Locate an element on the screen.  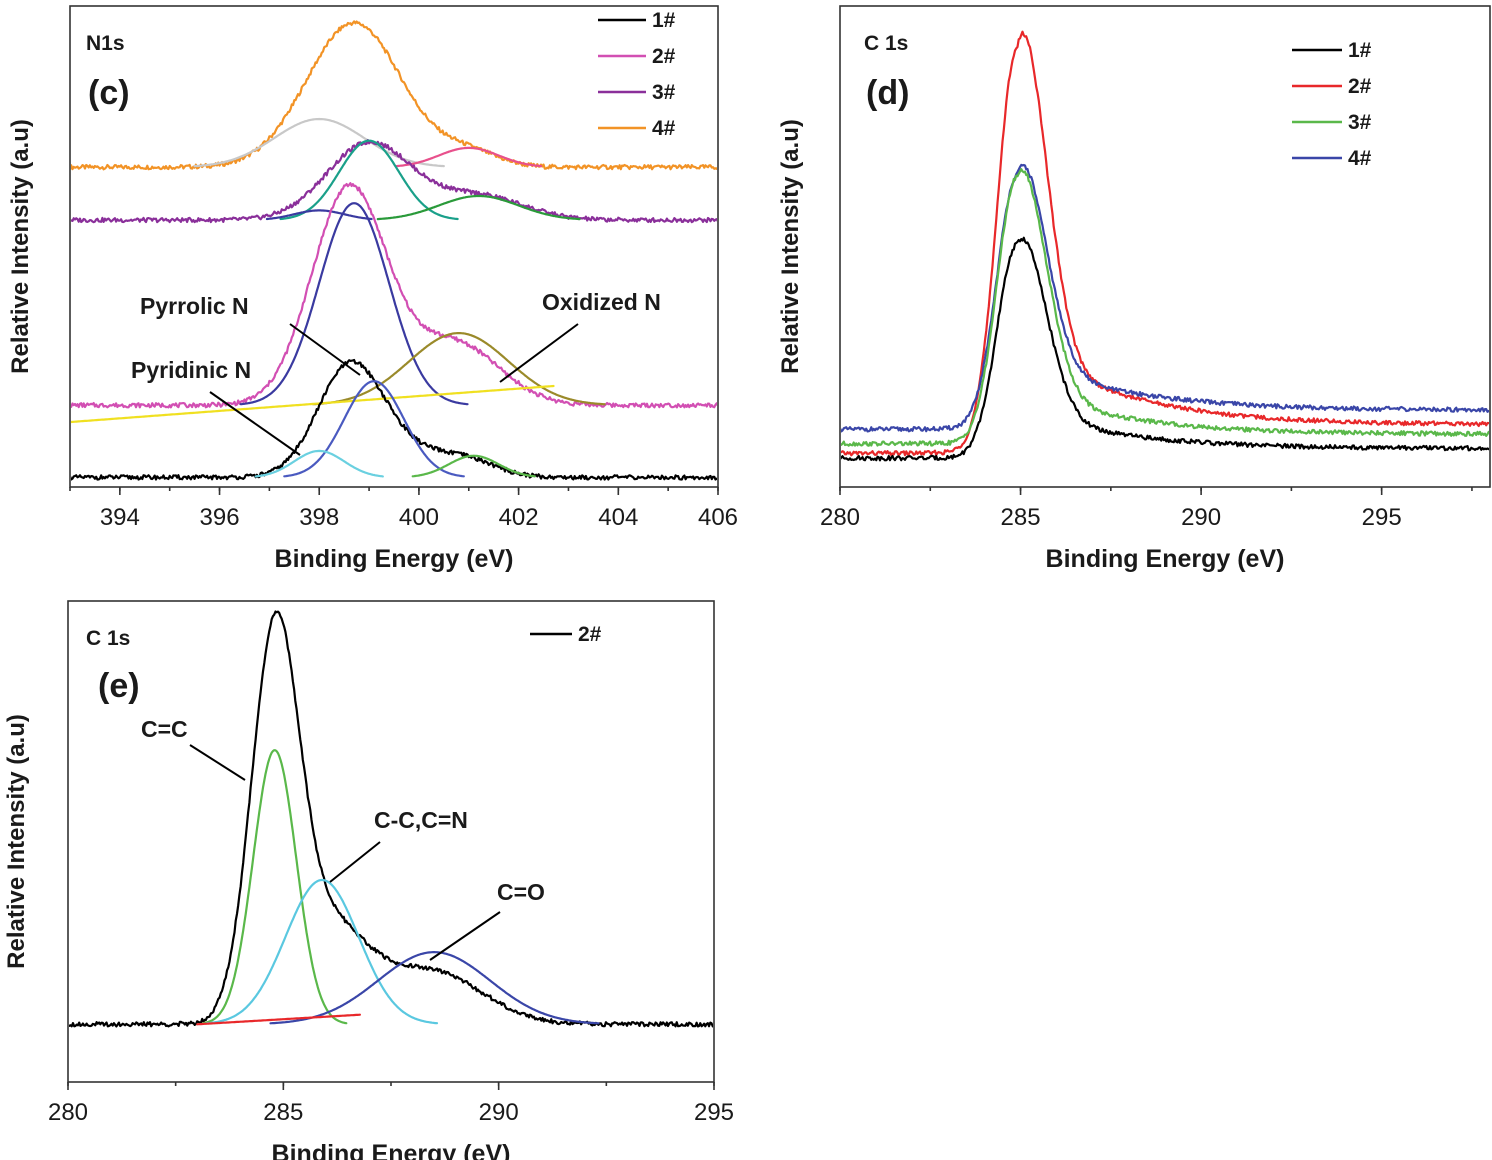
annotation-label: C-C,C=N is located at coordinates (421, 820).